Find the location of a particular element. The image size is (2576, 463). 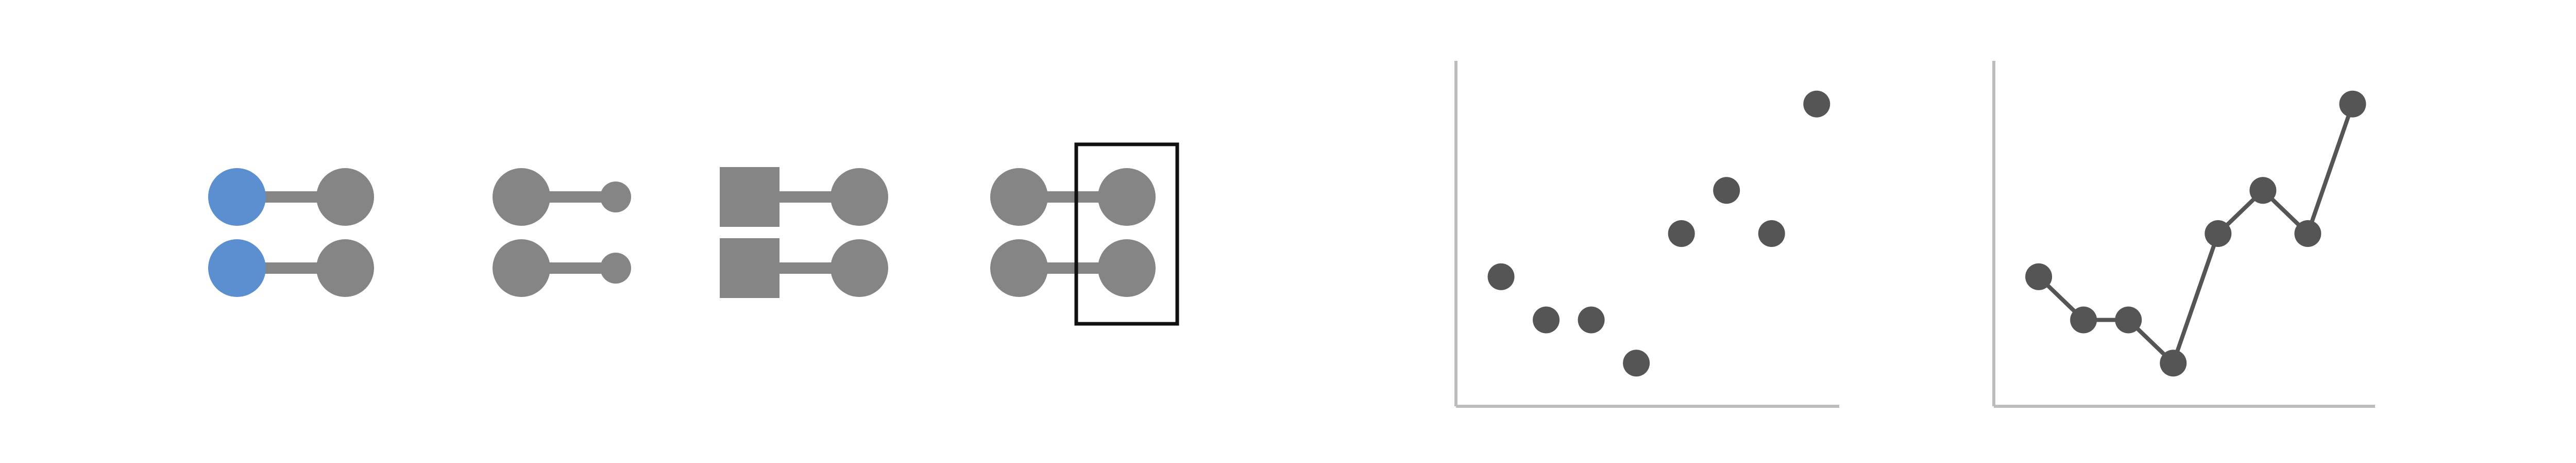

glyph-group-shape-variation is located at coordinates (804, 232).